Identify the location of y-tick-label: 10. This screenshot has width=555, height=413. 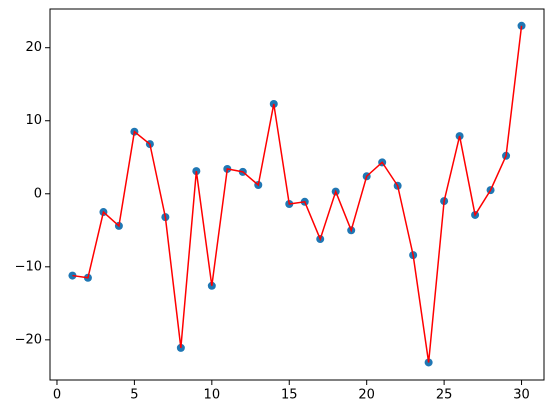
(33, 120).